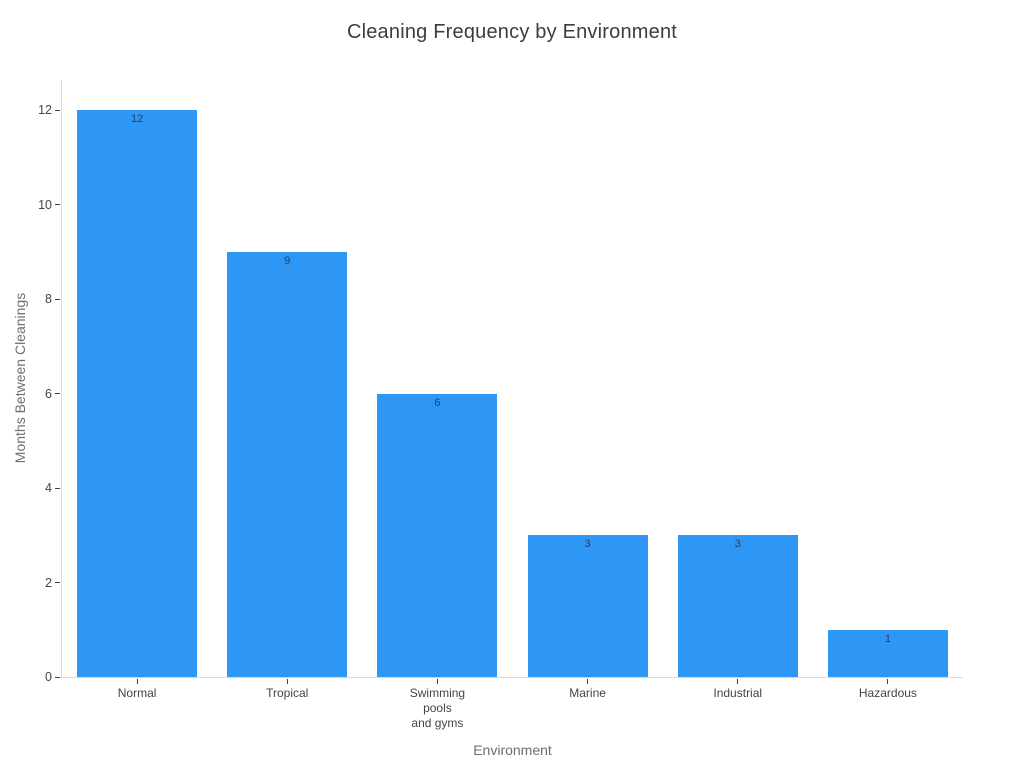 The width and height of the screenshot is (1024, 768). What do you see at coordinates (512, 677) in the screenshot?
I see `x-axis-line` at bounding box center [512, 677].